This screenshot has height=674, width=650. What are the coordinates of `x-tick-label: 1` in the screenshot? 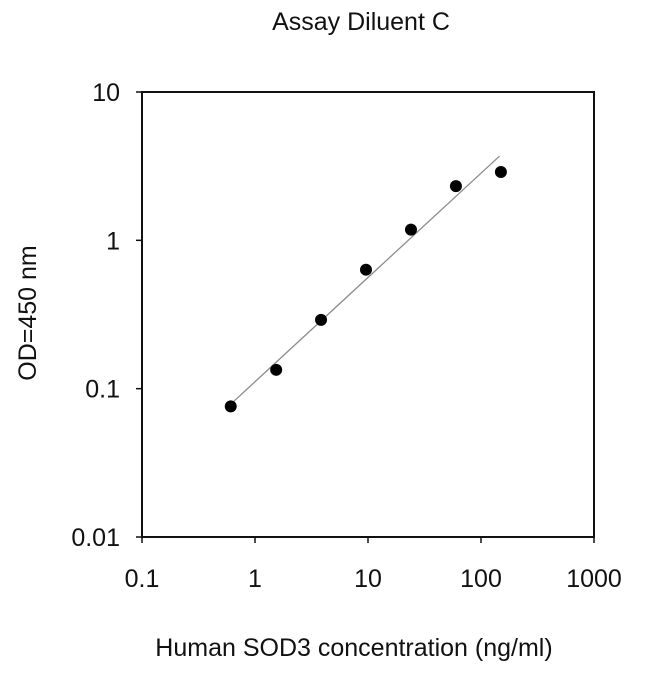 It's located at (255, 579).